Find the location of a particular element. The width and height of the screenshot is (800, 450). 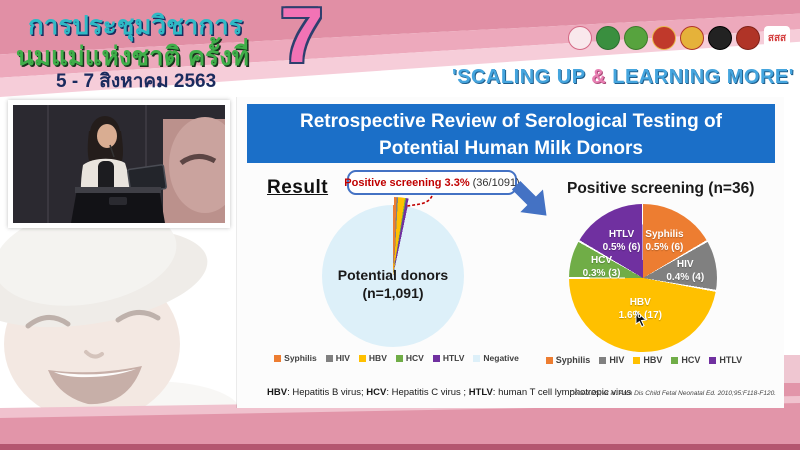

callout-highlight: Positive screening 3.3% is located at coordinates (407, 182).